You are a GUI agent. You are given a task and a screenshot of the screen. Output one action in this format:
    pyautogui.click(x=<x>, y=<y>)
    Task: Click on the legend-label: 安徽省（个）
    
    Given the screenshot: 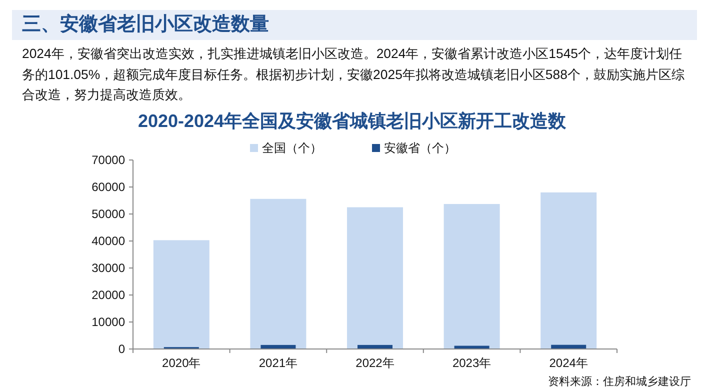 What is the action you would take?
    pyautogui.click(x=420, y=148)
    